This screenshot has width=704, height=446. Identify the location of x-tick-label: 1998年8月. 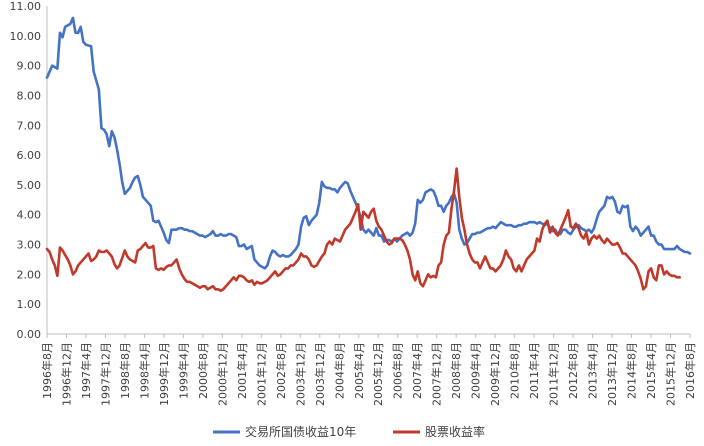
(125, 370).